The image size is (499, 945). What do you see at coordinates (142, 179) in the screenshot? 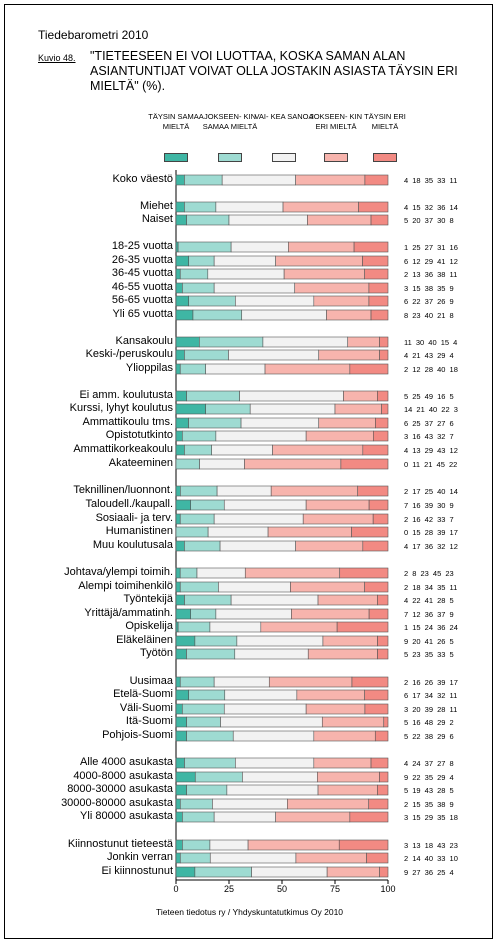
I see `row-label: Koko väestö` at bounding box center [142, 179].